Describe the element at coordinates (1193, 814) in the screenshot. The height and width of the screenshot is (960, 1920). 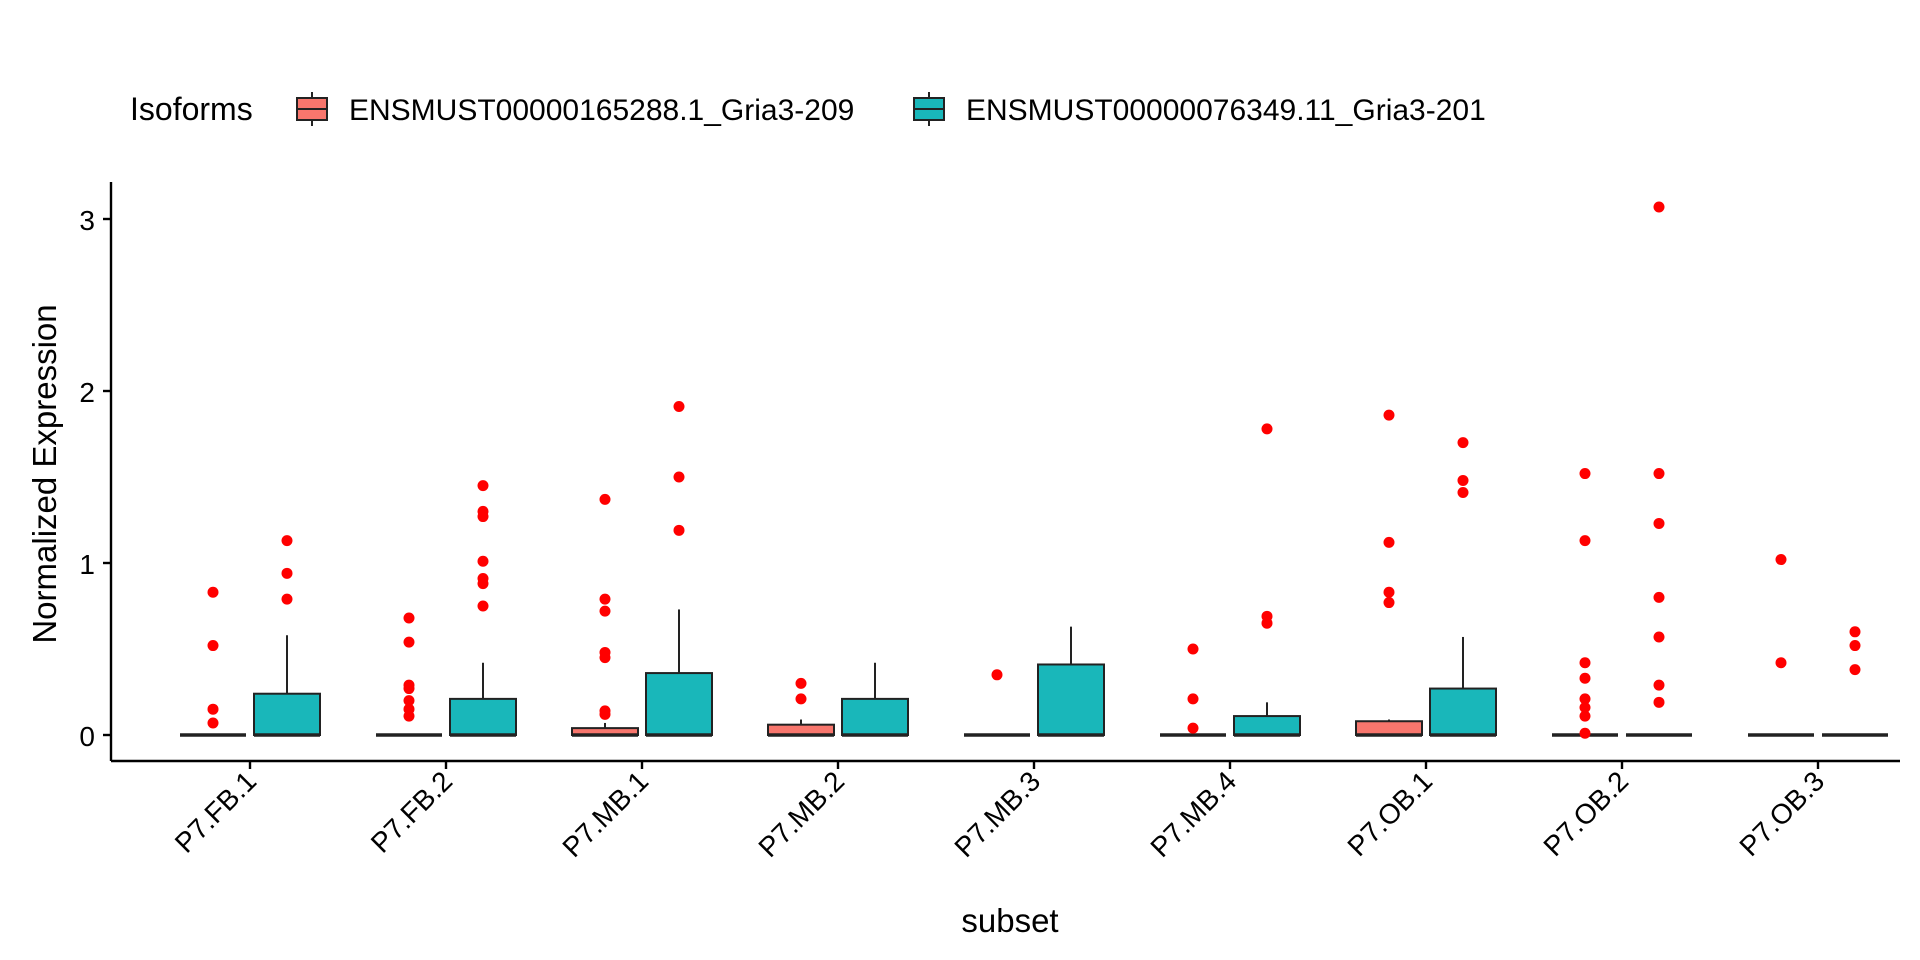
I see `x-tick-label: P7.MB.4` at that location.